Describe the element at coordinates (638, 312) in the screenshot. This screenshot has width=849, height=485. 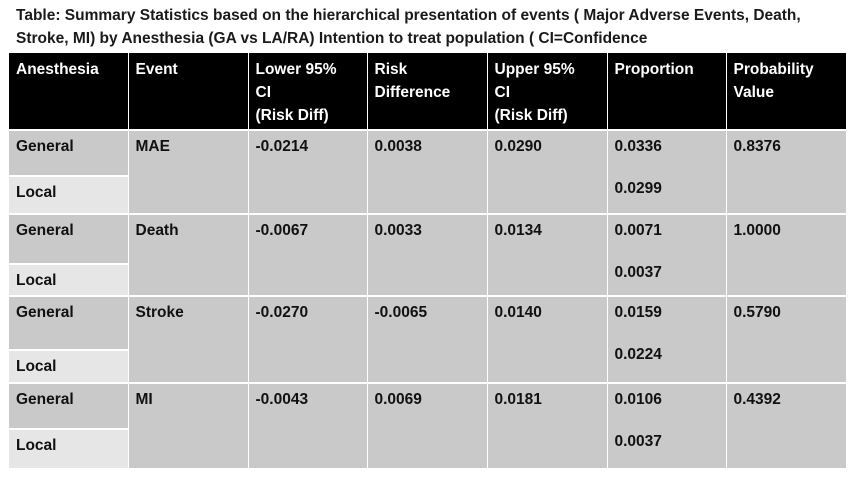
I see `proportion-general: 0.0159` at that location.